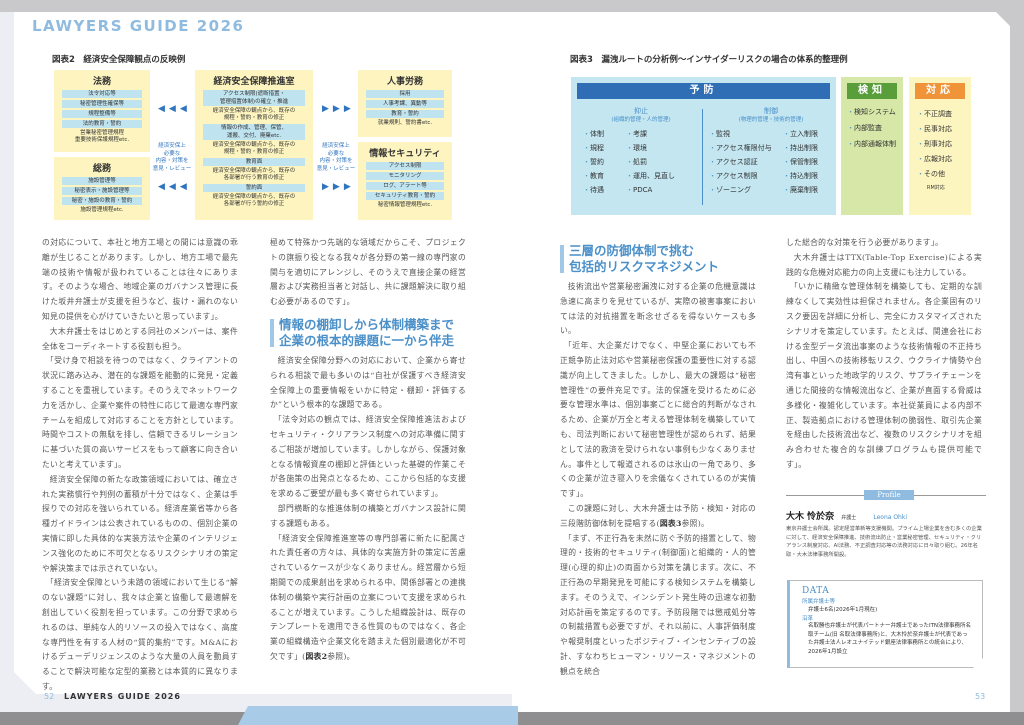 The height and width of the screenshot is (725, 1024). I want to click on fig3-detect-box: 検知 検知システム内部監査内部通報体制, so click(872, 146).